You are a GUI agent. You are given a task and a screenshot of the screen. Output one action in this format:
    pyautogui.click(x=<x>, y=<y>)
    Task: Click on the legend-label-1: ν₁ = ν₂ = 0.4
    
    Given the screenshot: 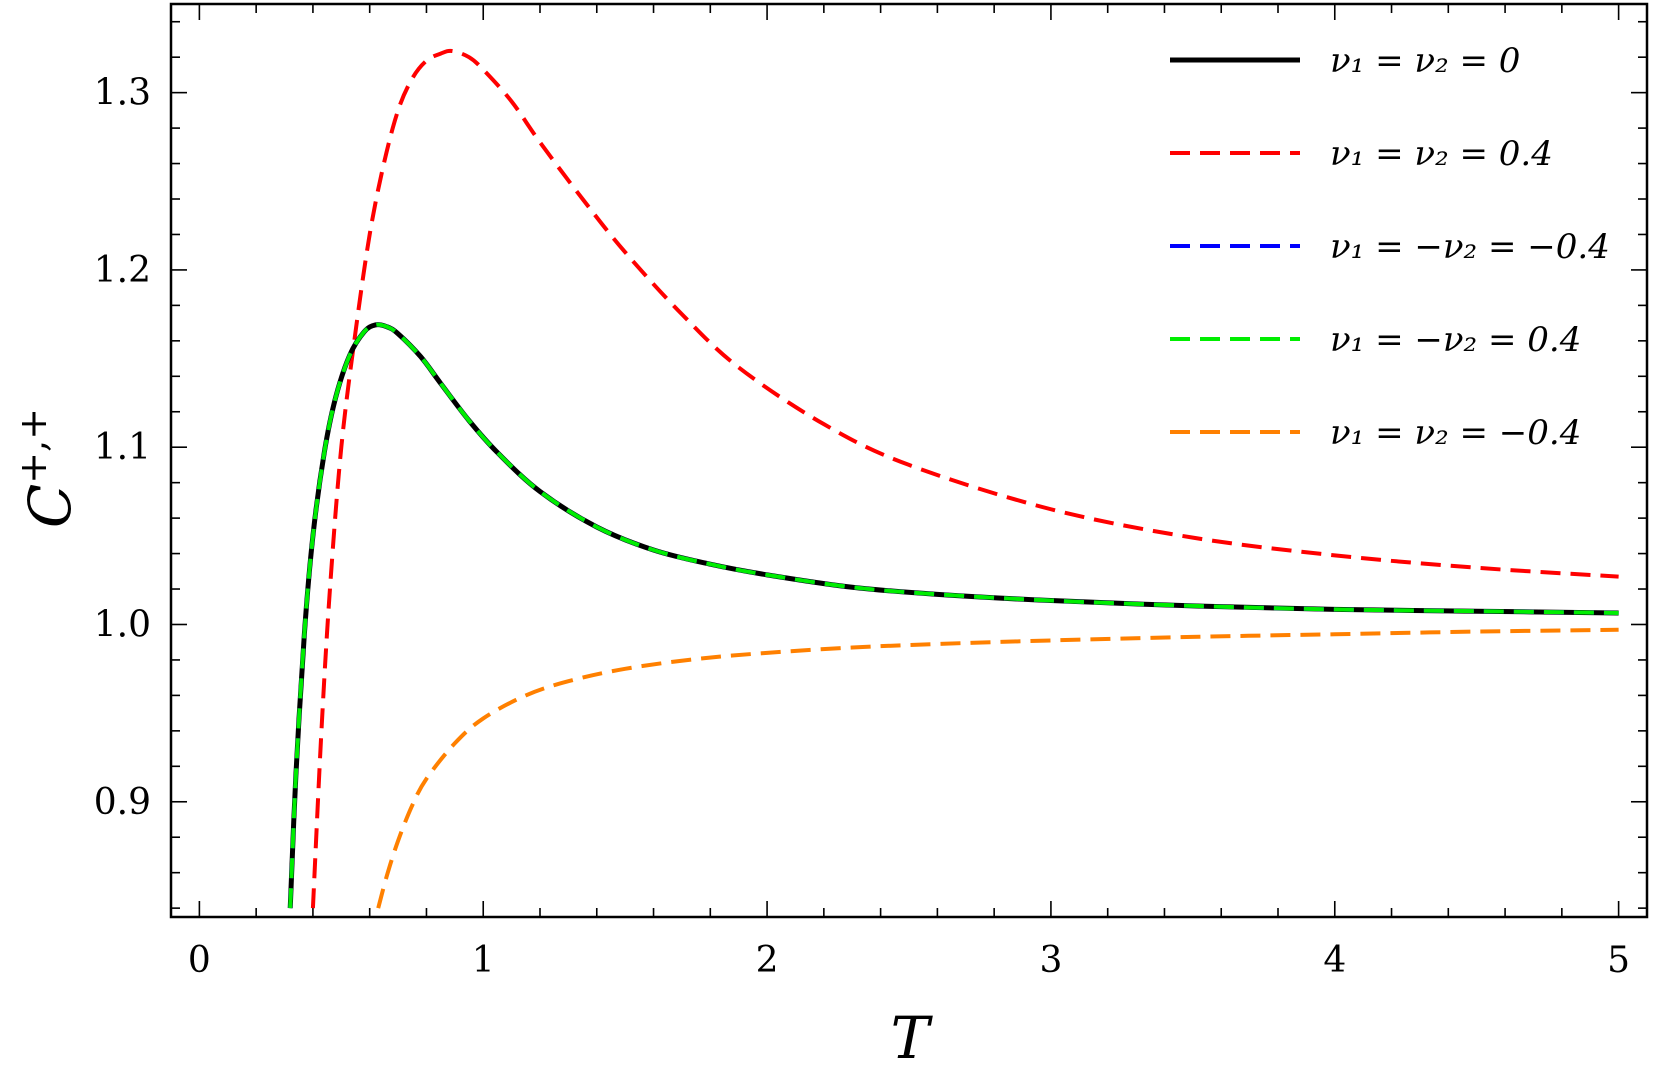 What is the action you would take?
    pyautogui.click(x=1441, y=154)
    